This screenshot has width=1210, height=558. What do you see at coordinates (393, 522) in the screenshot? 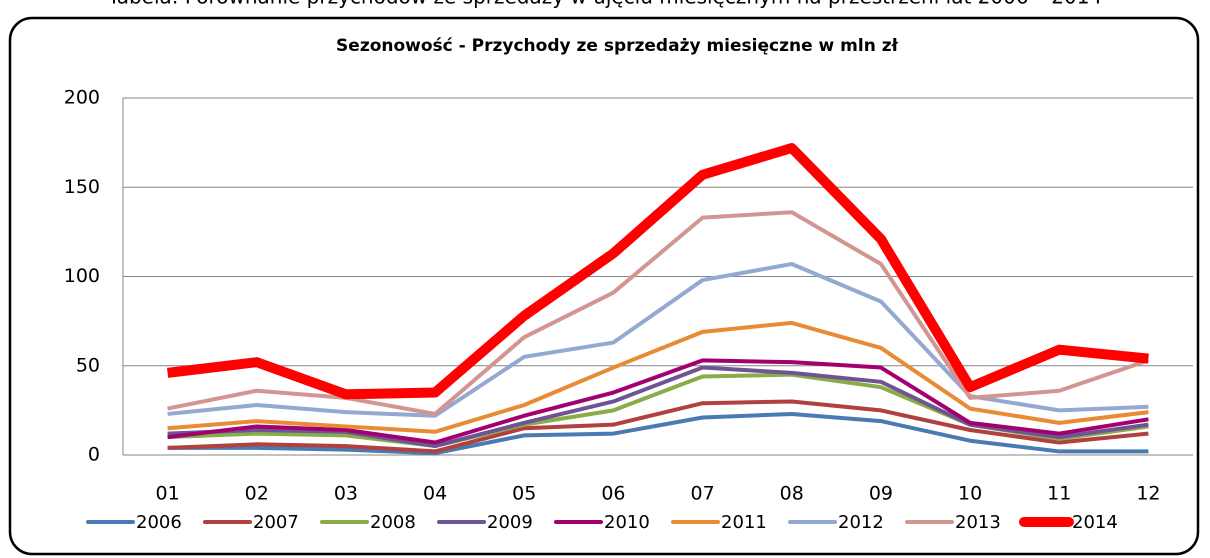
I see `legend-label: 2008` at bounding box center [393, 522].